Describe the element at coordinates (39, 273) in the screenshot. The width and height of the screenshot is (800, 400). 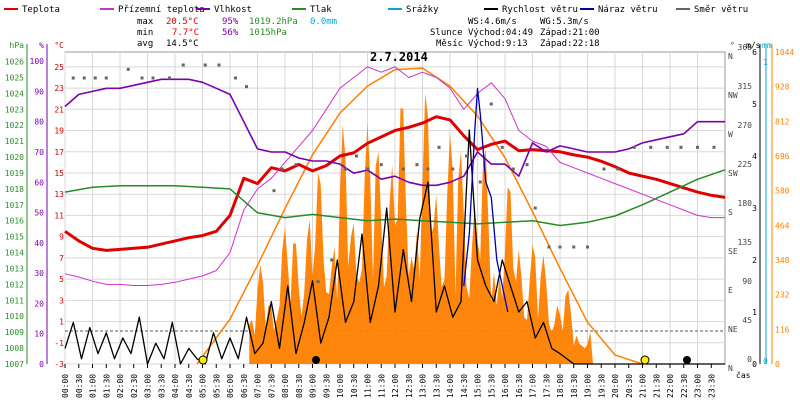
I see `humidity-axis-tick-label: 30` at that location.